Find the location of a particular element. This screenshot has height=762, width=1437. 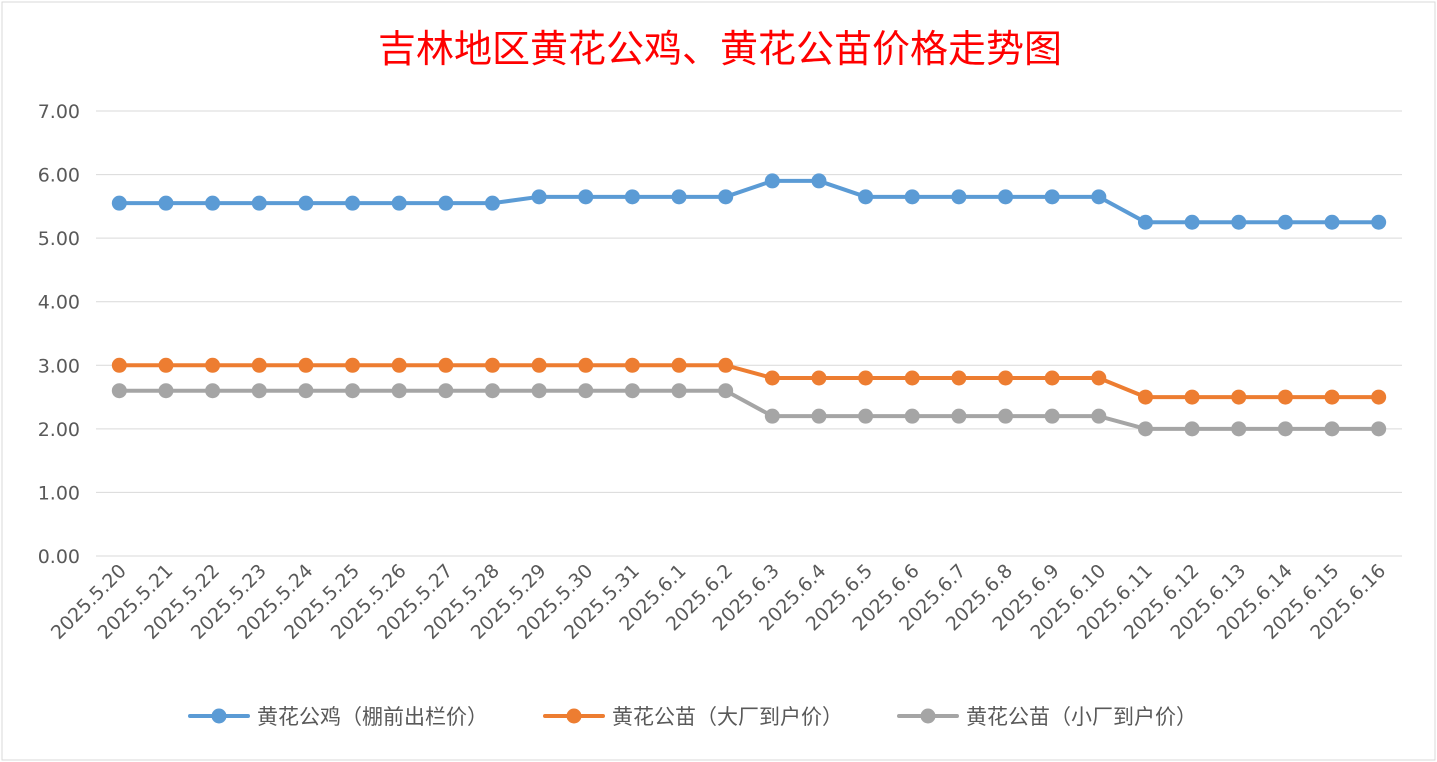

legend: 黄花公鸡（棚前出栏价） 黄花公苗（大厂到户价） 黄花公苗（小厂到户价） is located at coordinates (692, 717).